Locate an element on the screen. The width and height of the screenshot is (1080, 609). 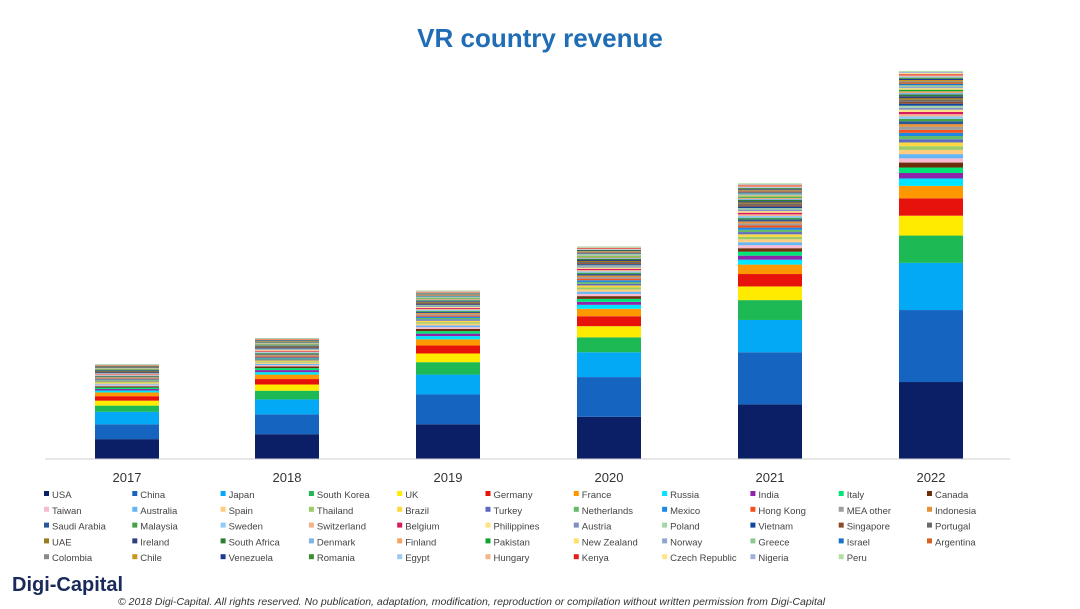
legend-item: Denmark is located at coordinates (332, 542).